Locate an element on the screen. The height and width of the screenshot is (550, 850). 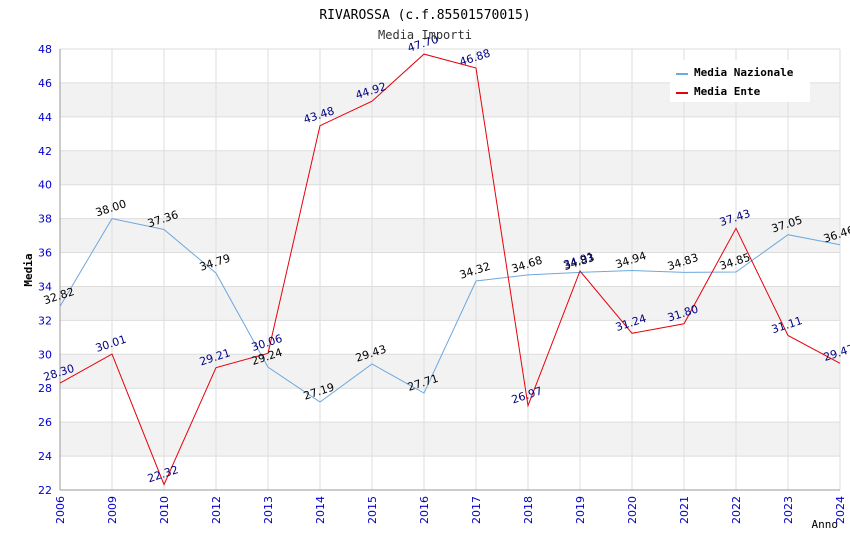
legend-box is located at coordinates (740, 81).